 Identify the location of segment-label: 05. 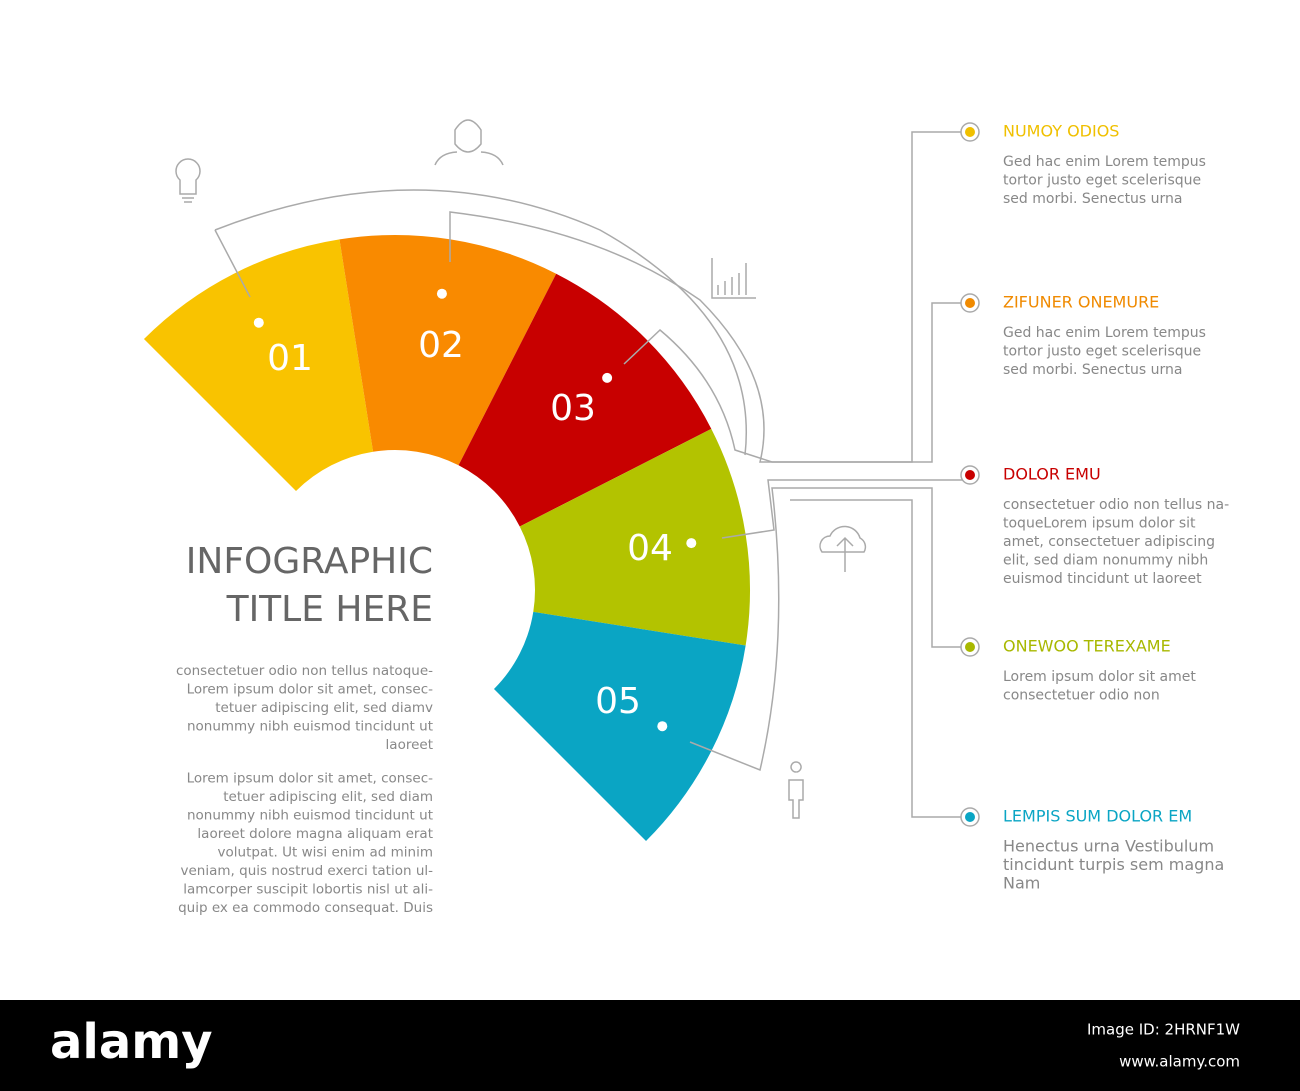
(618, 701).